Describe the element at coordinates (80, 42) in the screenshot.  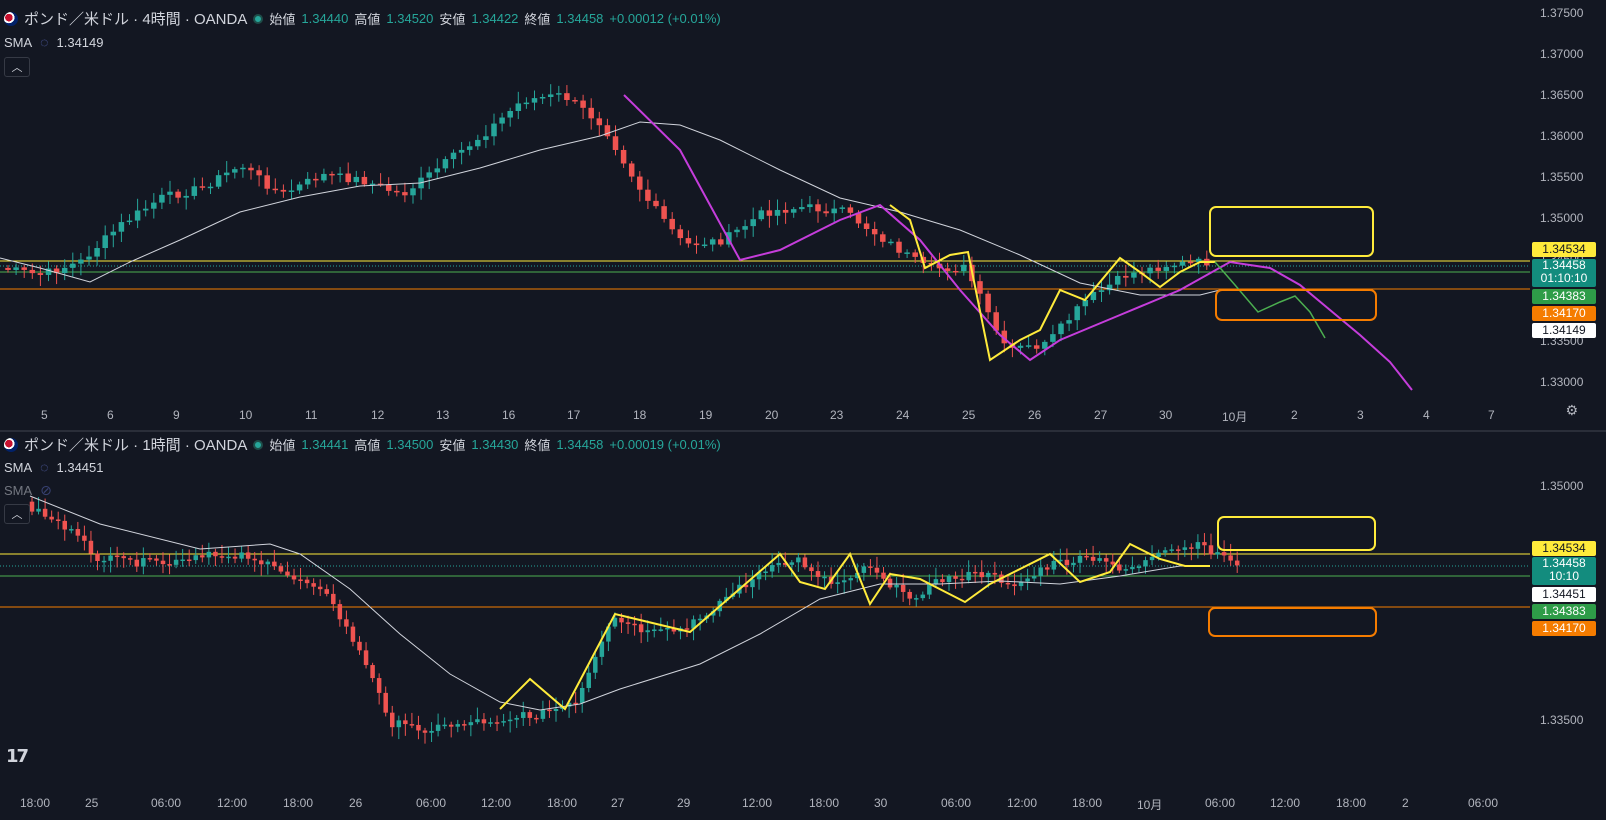
I see `sma-value: 1.34149` at that location.